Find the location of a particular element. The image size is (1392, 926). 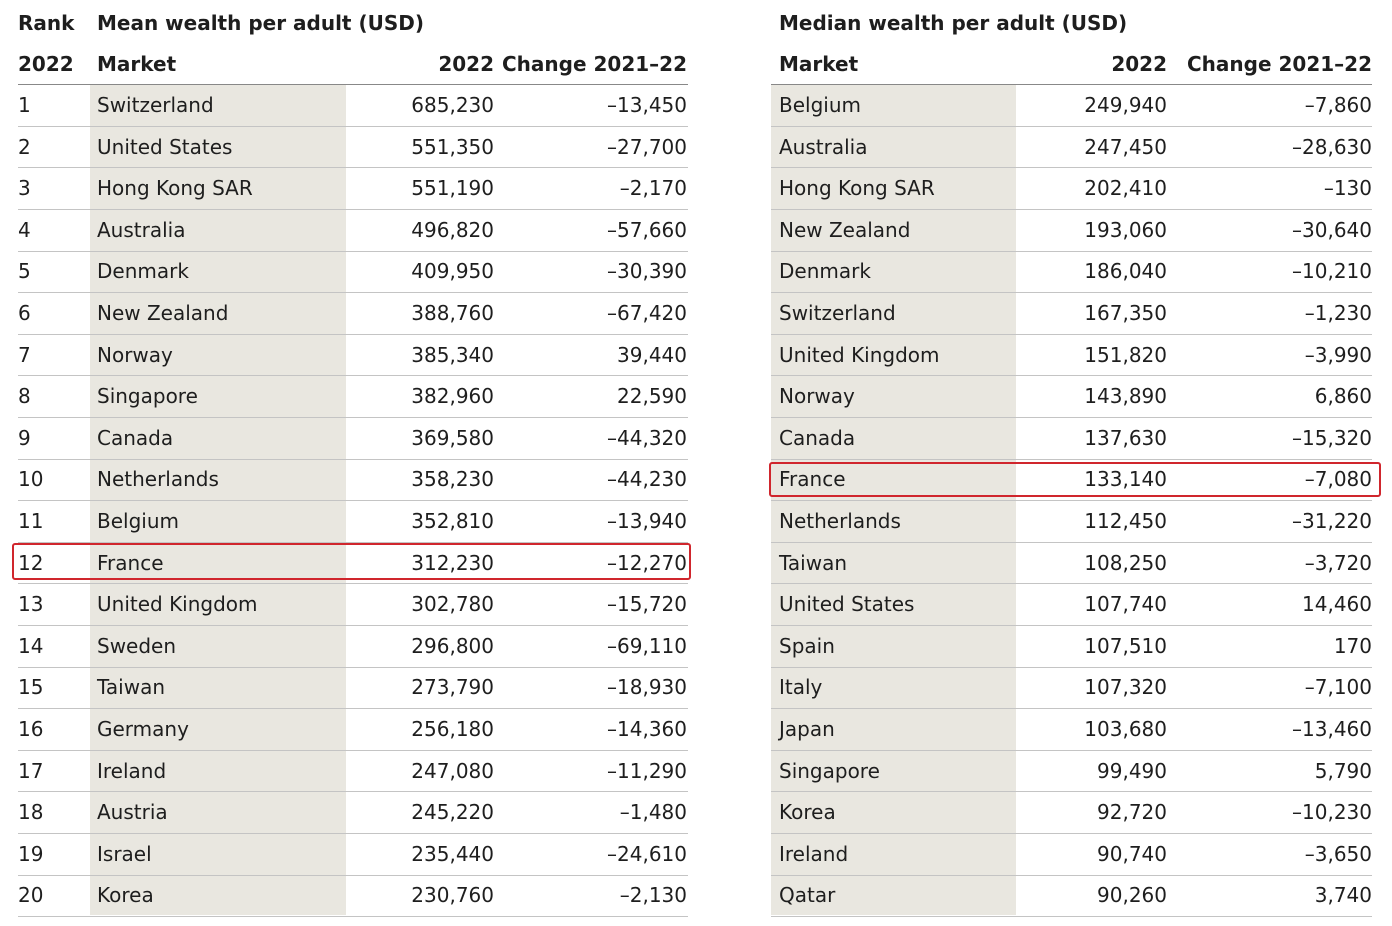

table-cell: 15 is located at coordinates (31, 687).